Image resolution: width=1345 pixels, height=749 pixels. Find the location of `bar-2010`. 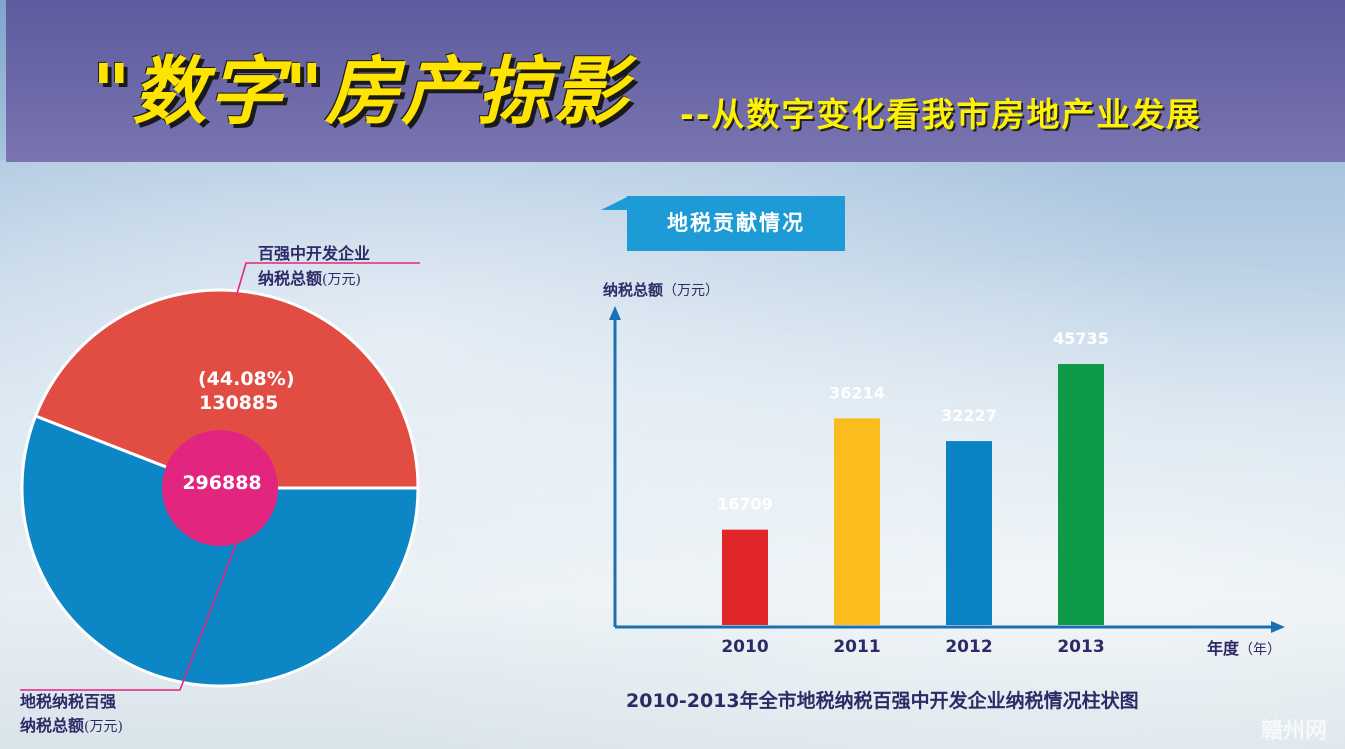

bar-2010 is located at coordinates (745, 577).